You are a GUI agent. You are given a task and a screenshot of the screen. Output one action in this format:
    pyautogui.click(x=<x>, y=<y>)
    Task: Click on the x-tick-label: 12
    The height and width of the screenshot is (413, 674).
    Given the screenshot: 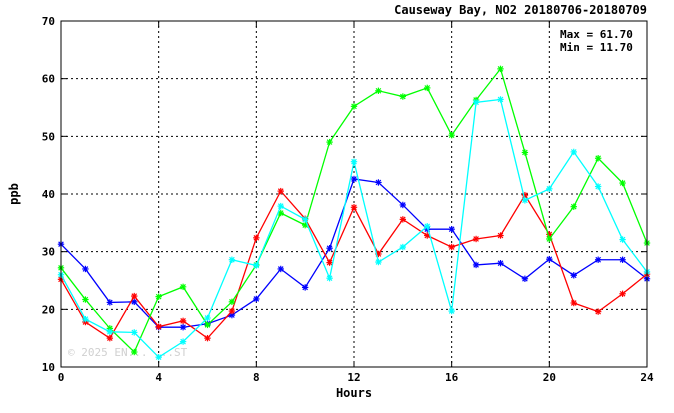 What is the action you would take?
    pyautogui.click(x=353, y=377)
    